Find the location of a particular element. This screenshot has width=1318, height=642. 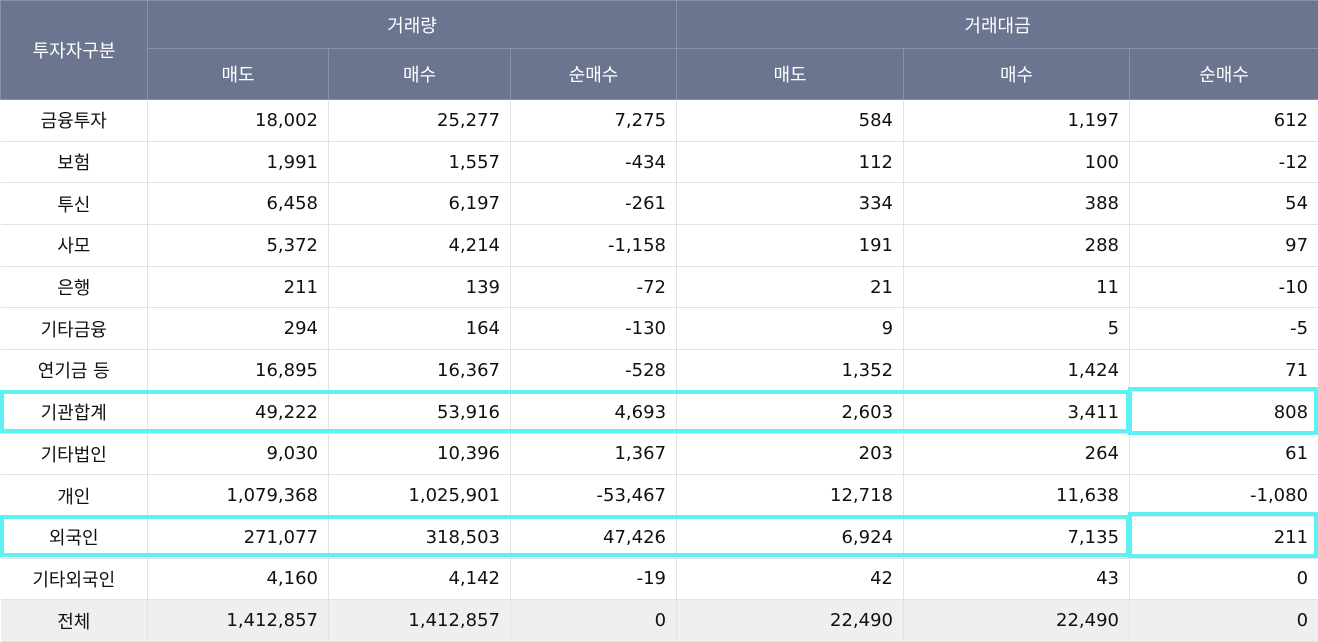

volume-net-buy-cell: -528 is located at coordinates (594, 371).